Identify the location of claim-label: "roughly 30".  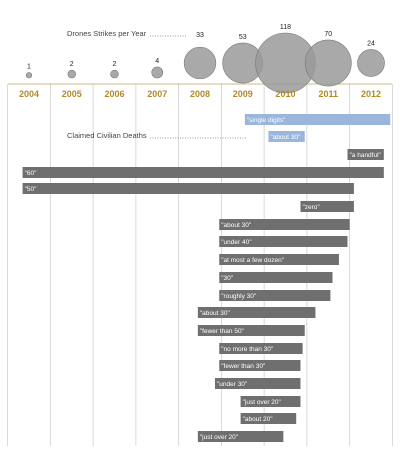
(239, 296).